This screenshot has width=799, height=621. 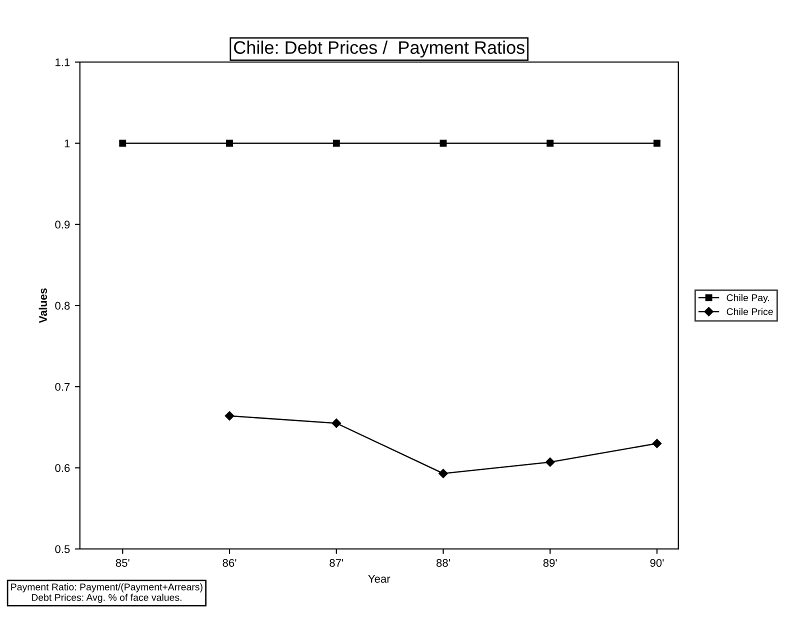 I want to click on y-tick-label: 0.6, so click(x=62, y=468).